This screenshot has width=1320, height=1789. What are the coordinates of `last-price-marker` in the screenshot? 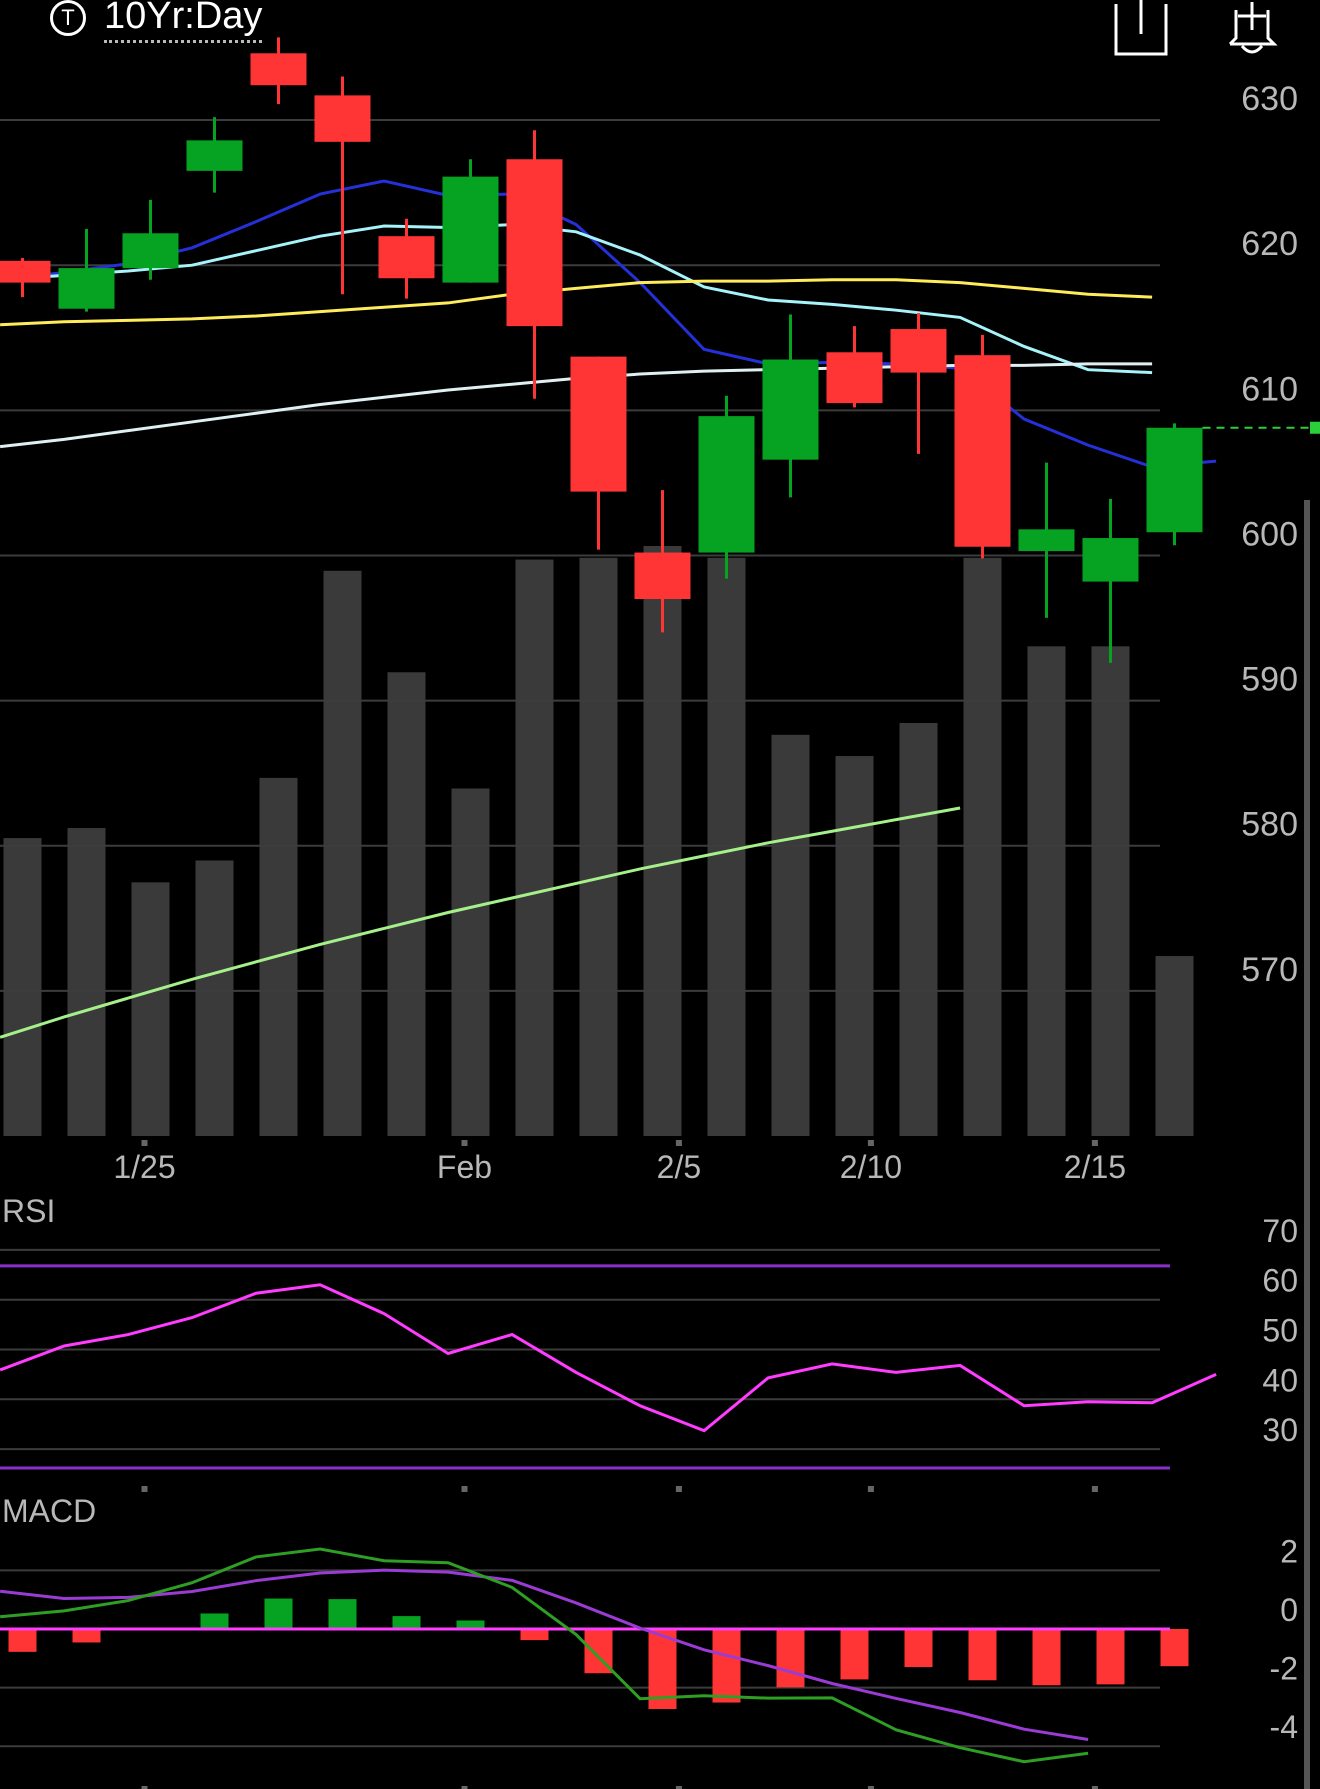 It's located at (1315, 427).